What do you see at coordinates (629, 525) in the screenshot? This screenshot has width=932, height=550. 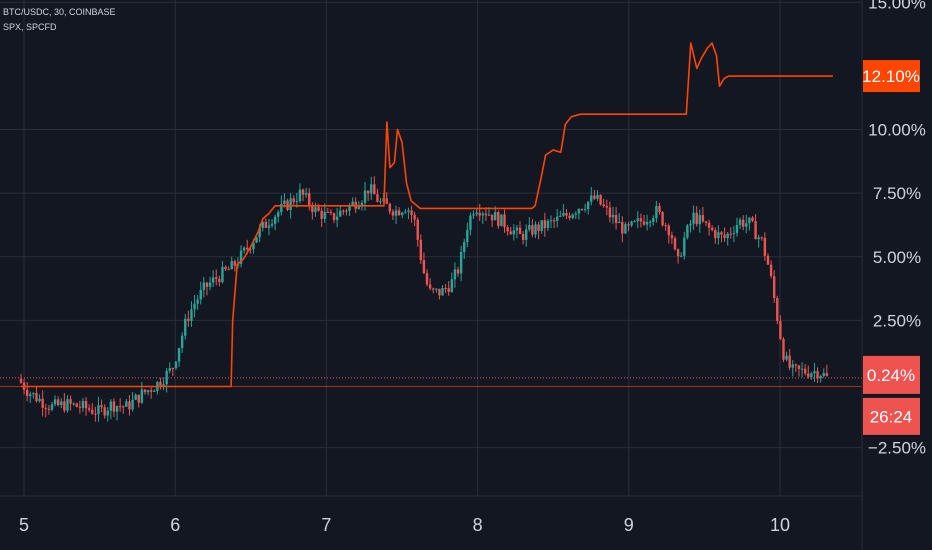 I see `time-tick-label: 9` at bounding box center [629, 525].